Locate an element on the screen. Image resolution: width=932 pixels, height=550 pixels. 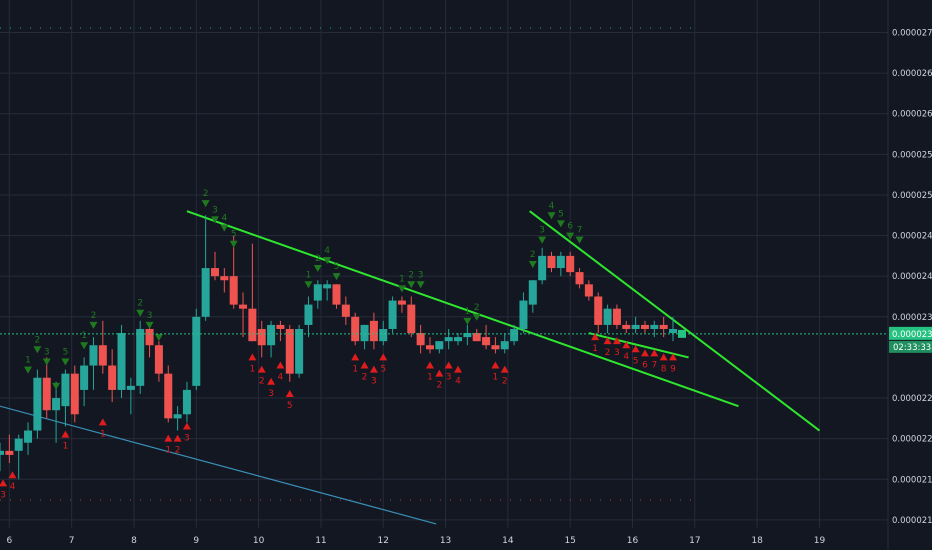
buy-signal-count: 6 is located at coordinates (570, 227).